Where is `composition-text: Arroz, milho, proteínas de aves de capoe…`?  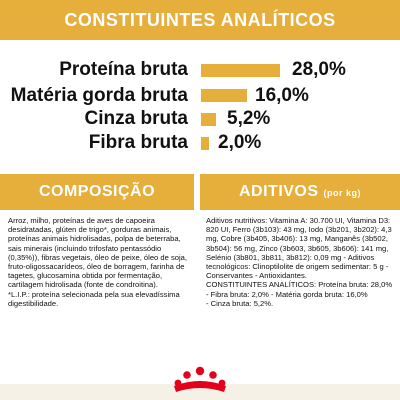 composition-text: Arroz, milho, proteínas de aves de capoe… is located at coordinates (97, 262).